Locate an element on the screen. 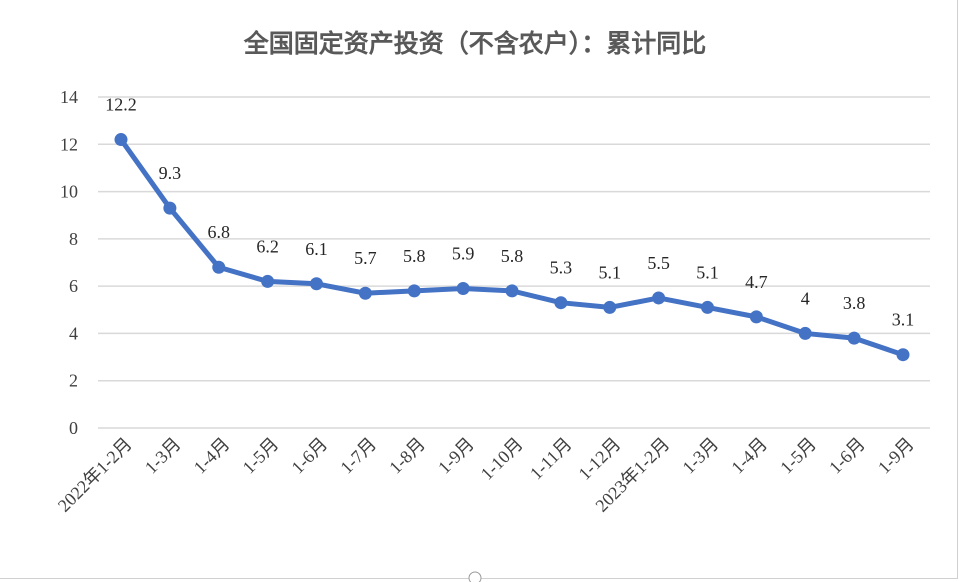  data-label: 6.2 is located at coordinates (267, 246).